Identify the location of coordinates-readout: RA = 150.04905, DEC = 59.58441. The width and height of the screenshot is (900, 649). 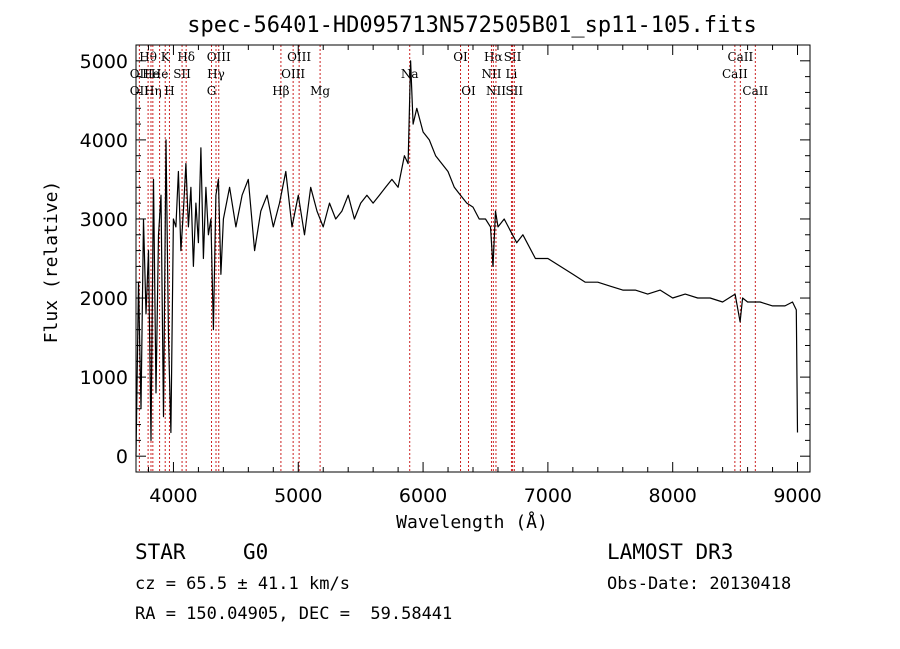
(294, 614).